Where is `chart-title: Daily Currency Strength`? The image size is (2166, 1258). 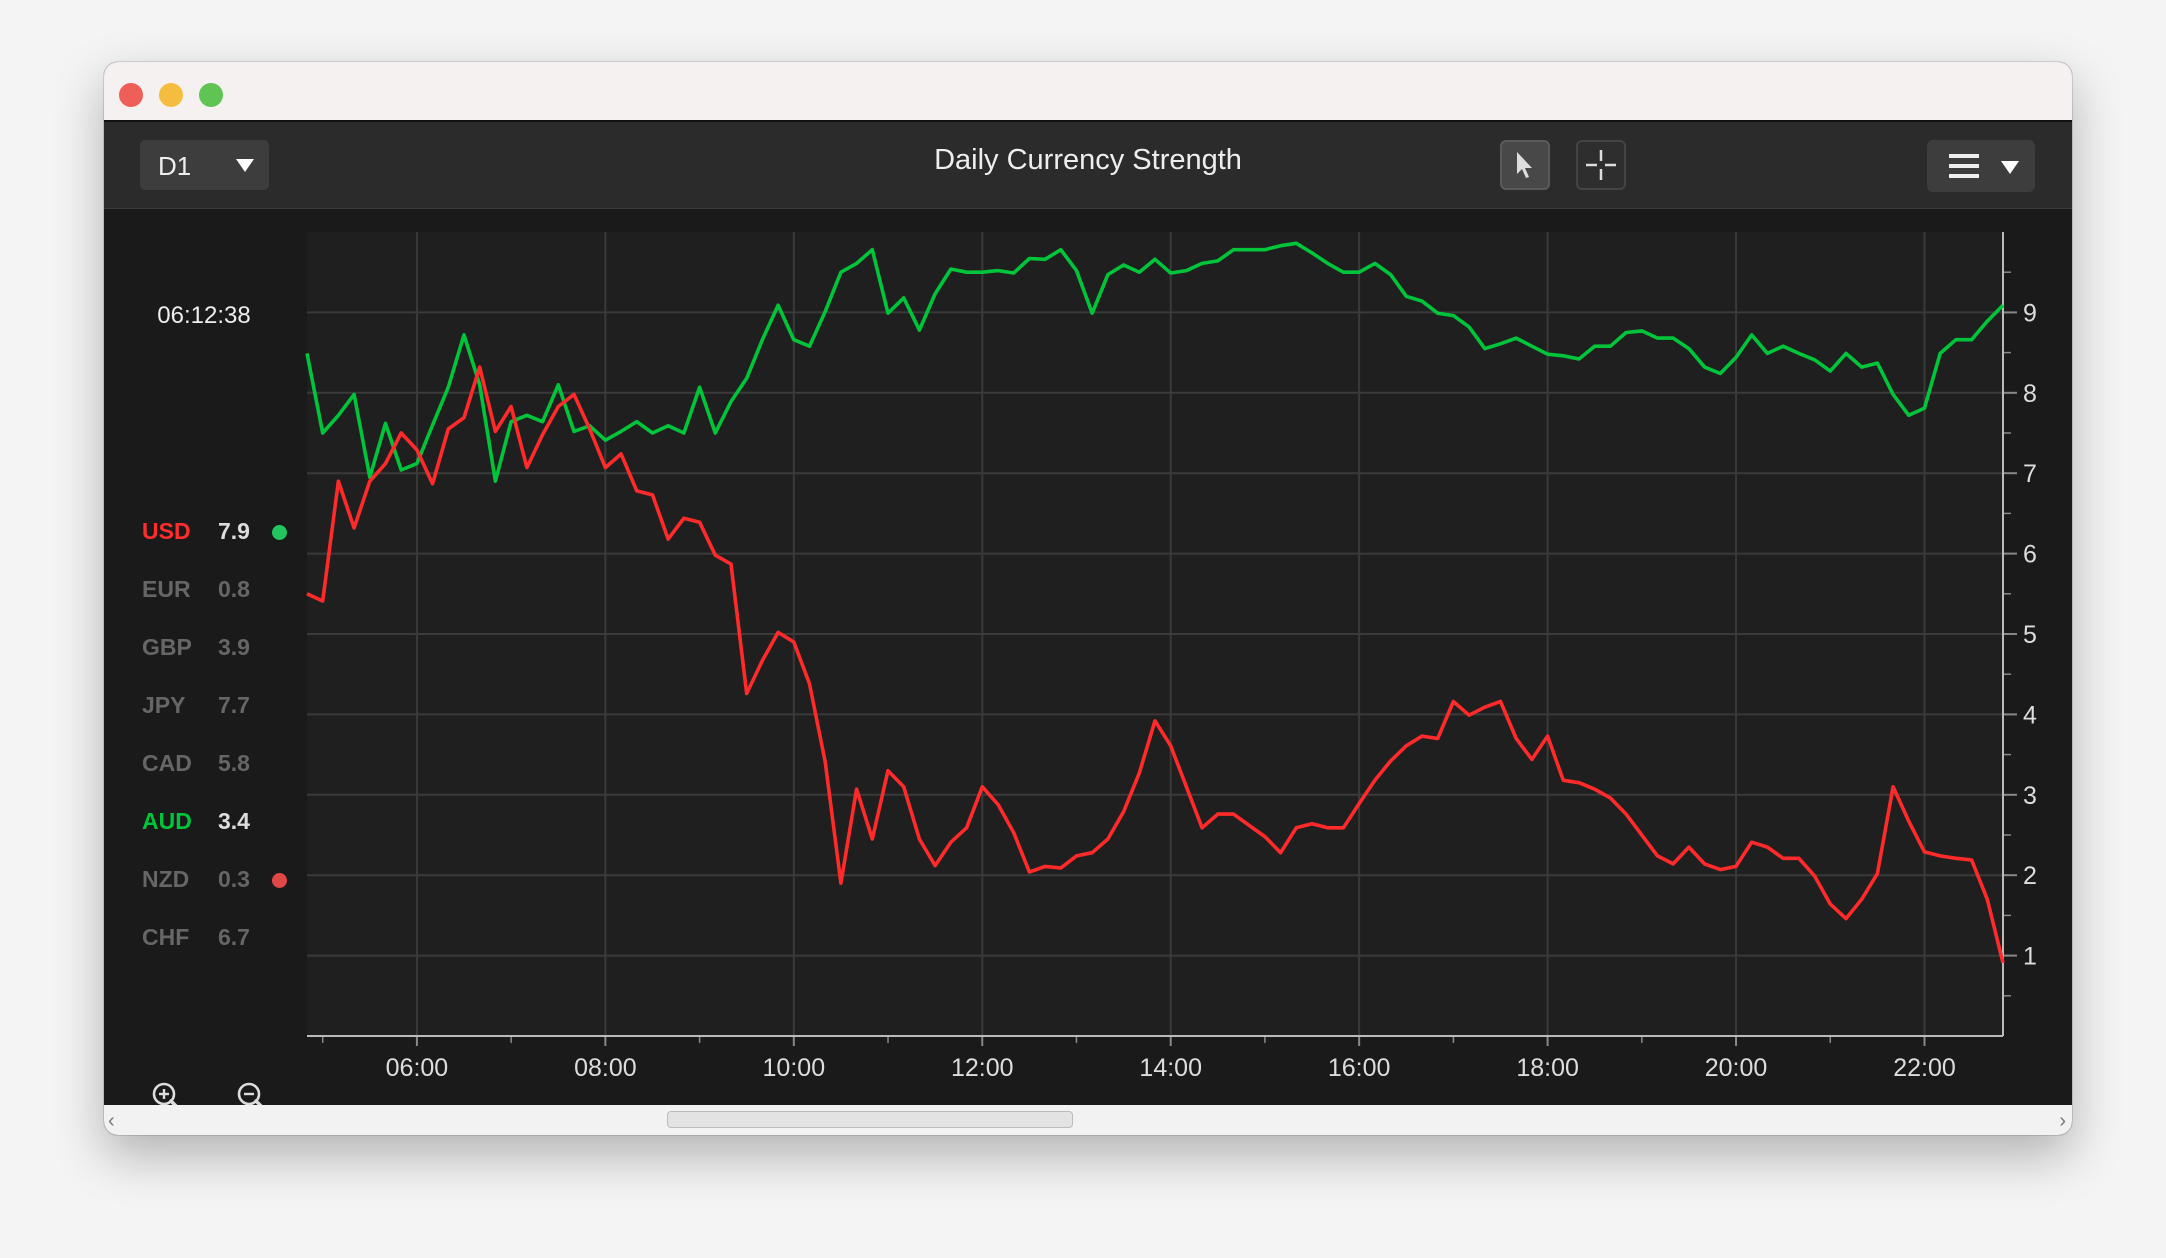
chart-title: Daily Currency Strength is located at coordinates (1088, 160).